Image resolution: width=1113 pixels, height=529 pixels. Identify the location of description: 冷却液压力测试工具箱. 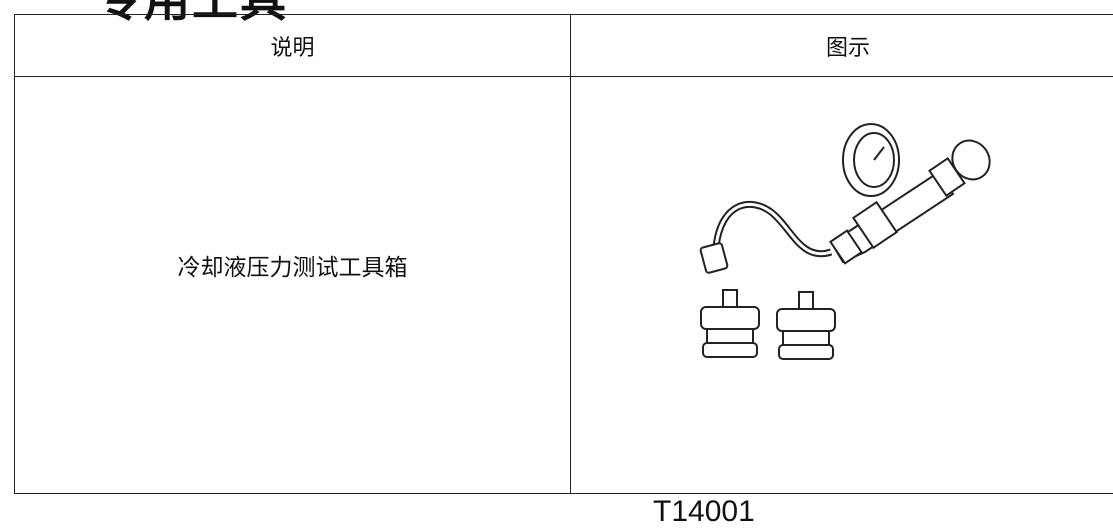
(292, 268).